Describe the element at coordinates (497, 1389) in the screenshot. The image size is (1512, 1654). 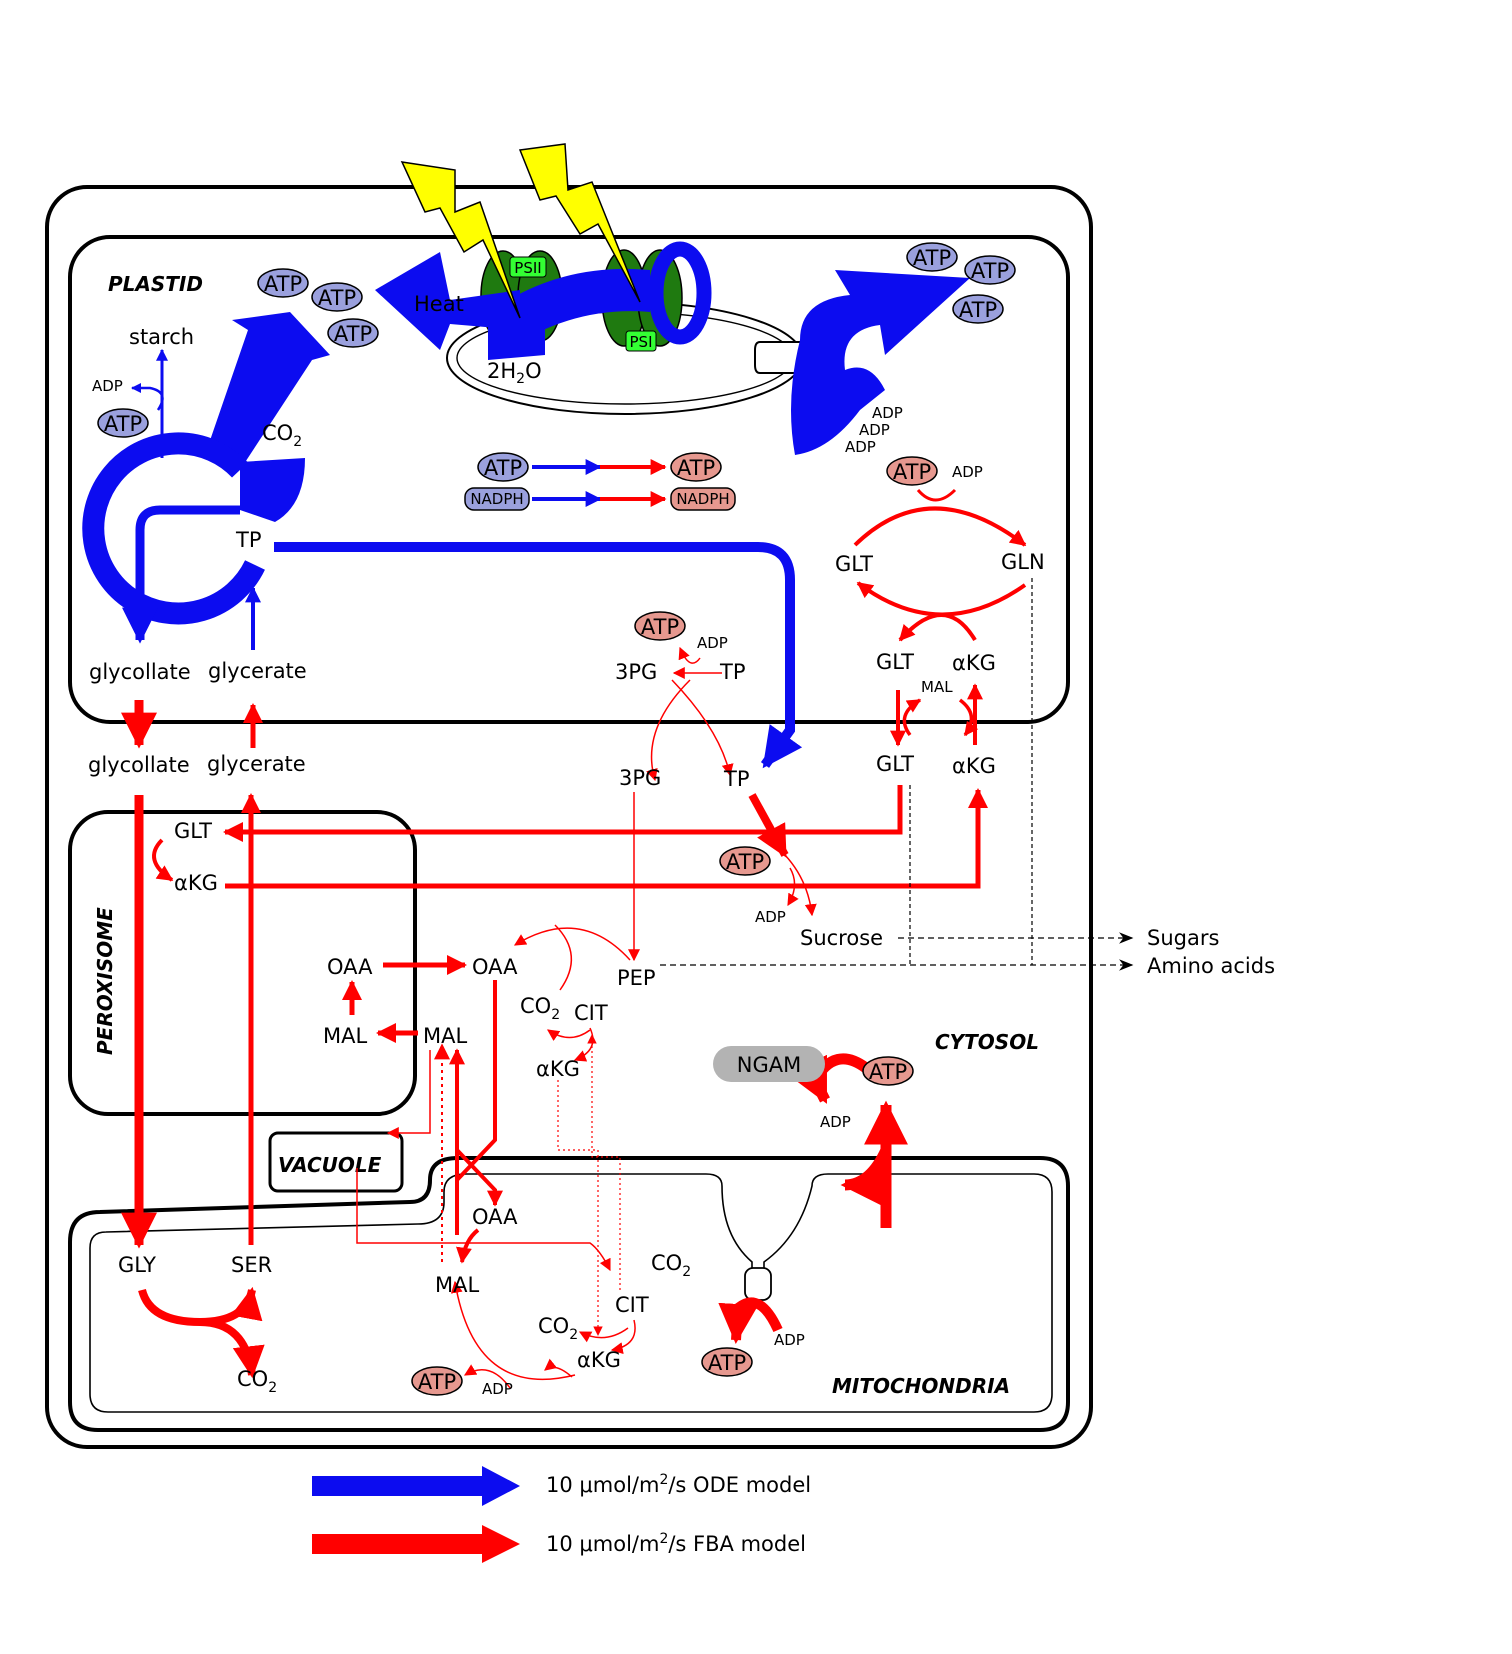
I see `adp-label-mito-tca: ADP` at that location.